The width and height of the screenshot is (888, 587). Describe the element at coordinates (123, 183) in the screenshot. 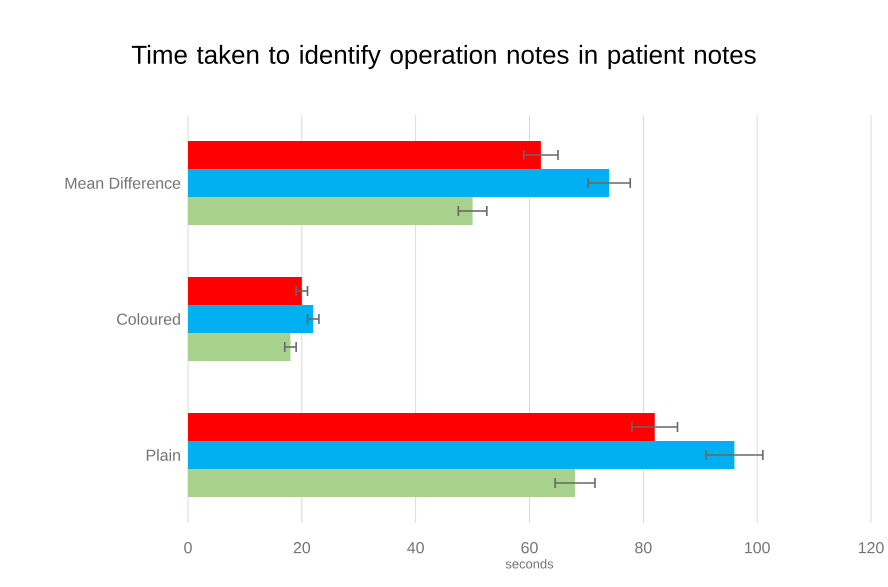

I see `y-tick-label: Mean Difference` at that location.